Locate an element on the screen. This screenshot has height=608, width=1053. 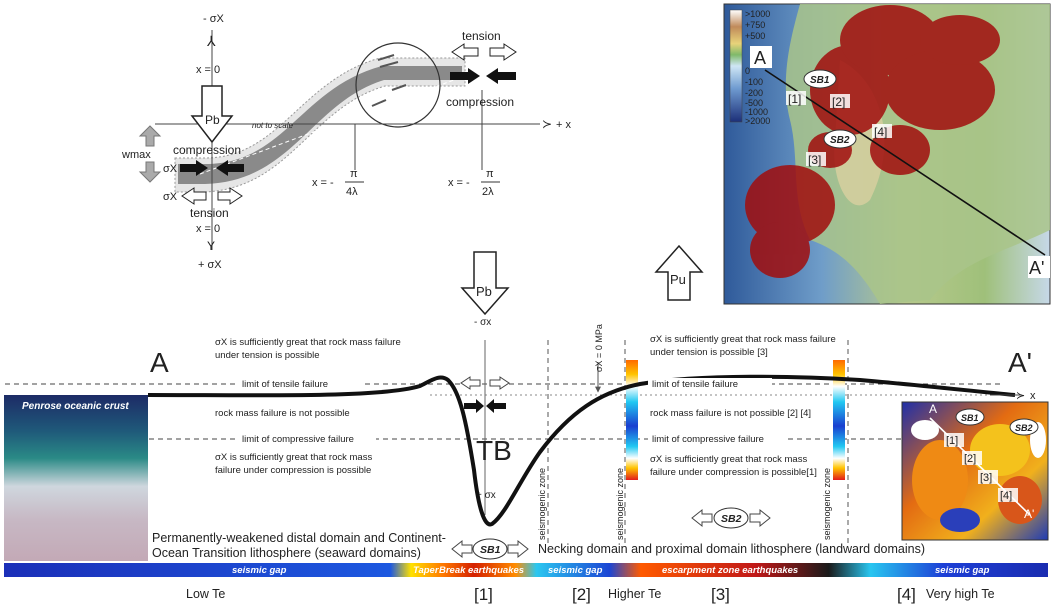
map-n1-box is located at coordinates (796, 98).